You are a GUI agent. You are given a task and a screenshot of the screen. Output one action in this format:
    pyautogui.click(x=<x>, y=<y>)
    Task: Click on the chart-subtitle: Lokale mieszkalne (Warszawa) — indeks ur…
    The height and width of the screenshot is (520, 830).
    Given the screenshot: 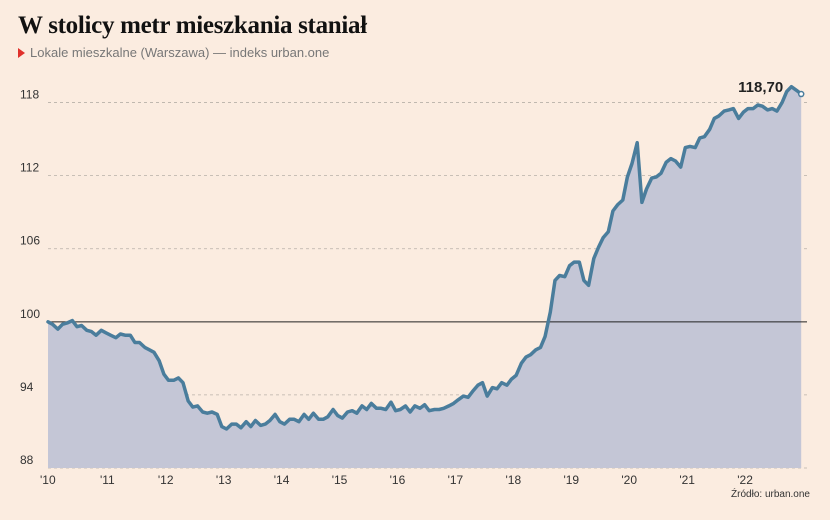 What is the action you would take?
    pyautogui.click(x=173, y=52)
    